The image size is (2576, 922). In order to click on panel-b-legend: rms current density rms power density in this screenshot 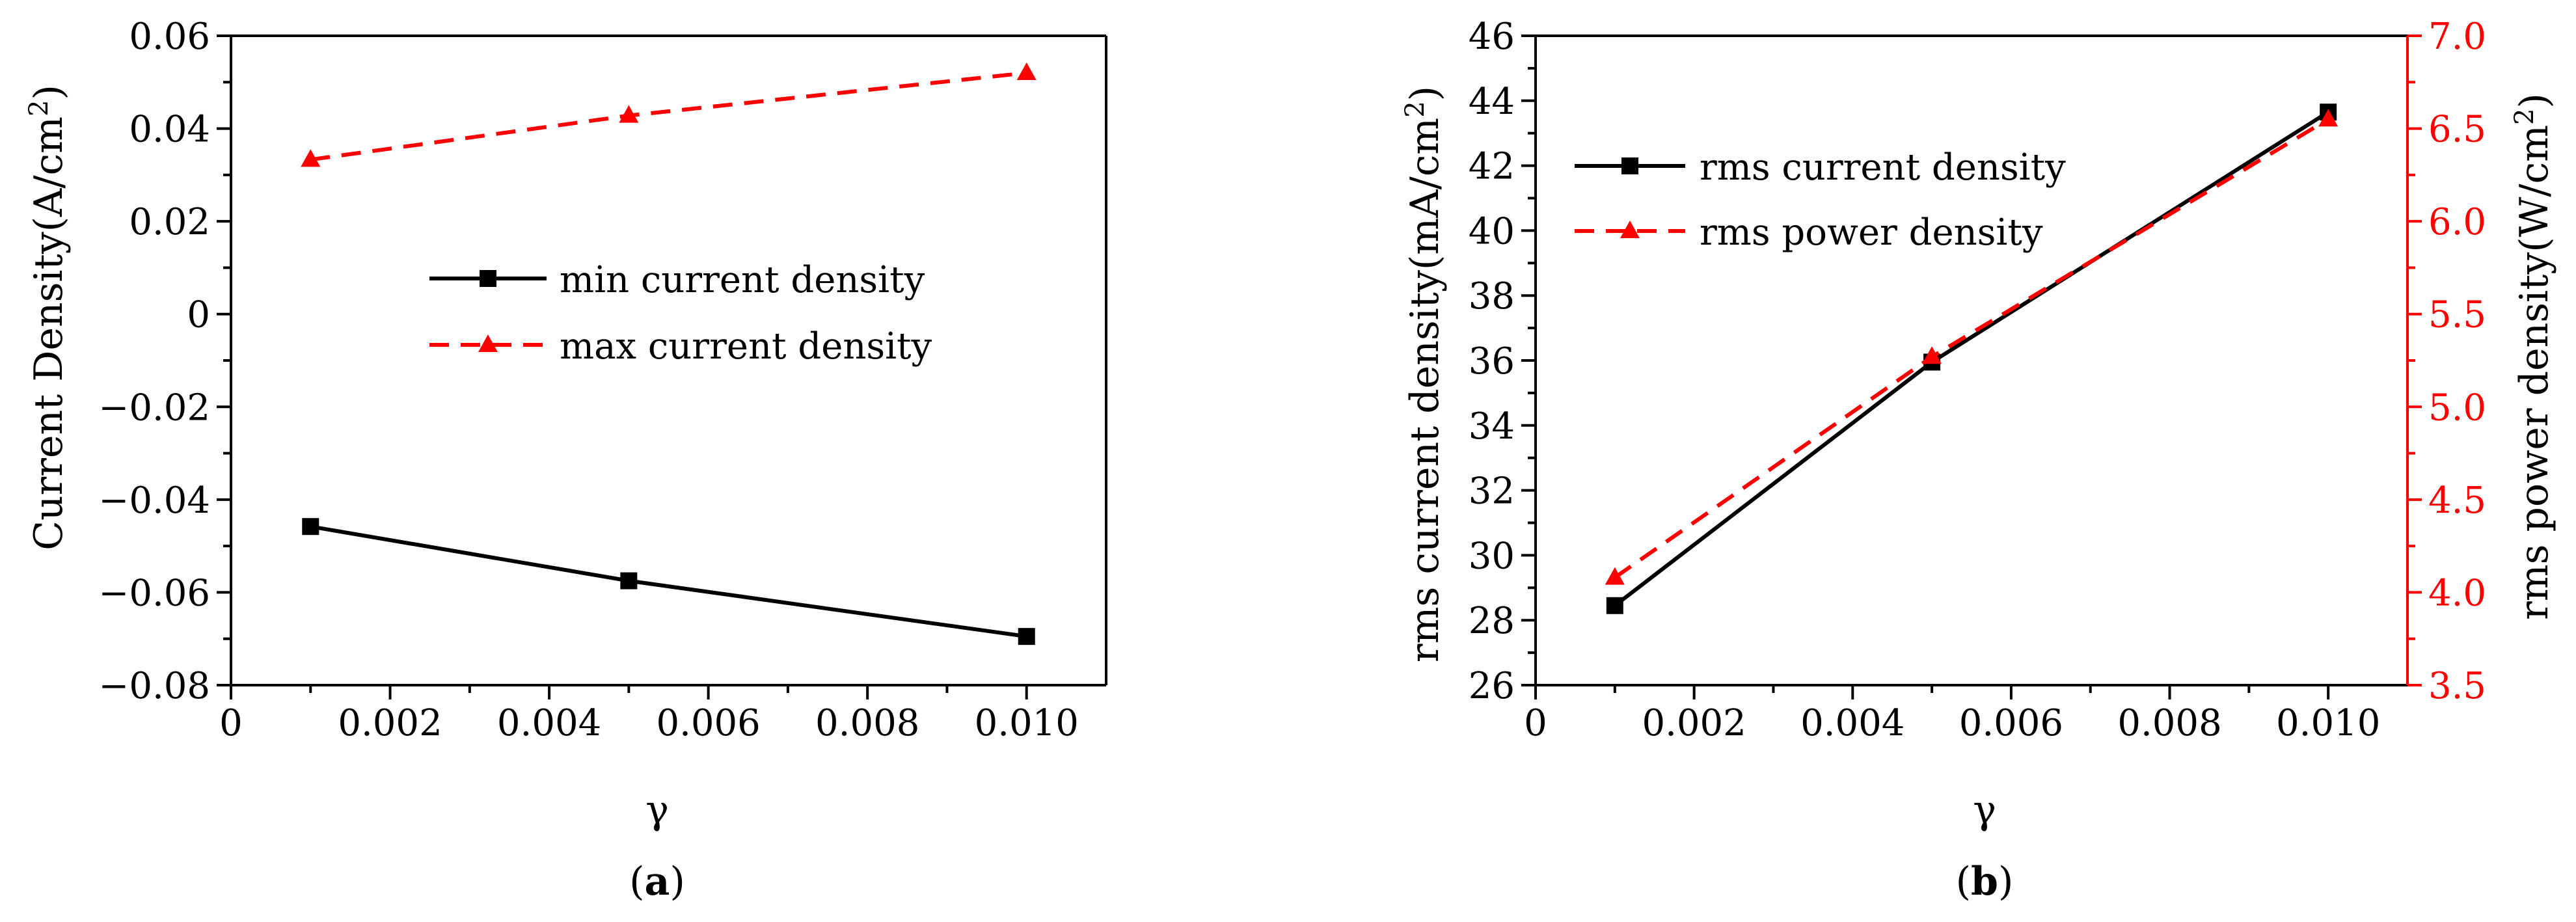, I will do `click(1820, 200)`.